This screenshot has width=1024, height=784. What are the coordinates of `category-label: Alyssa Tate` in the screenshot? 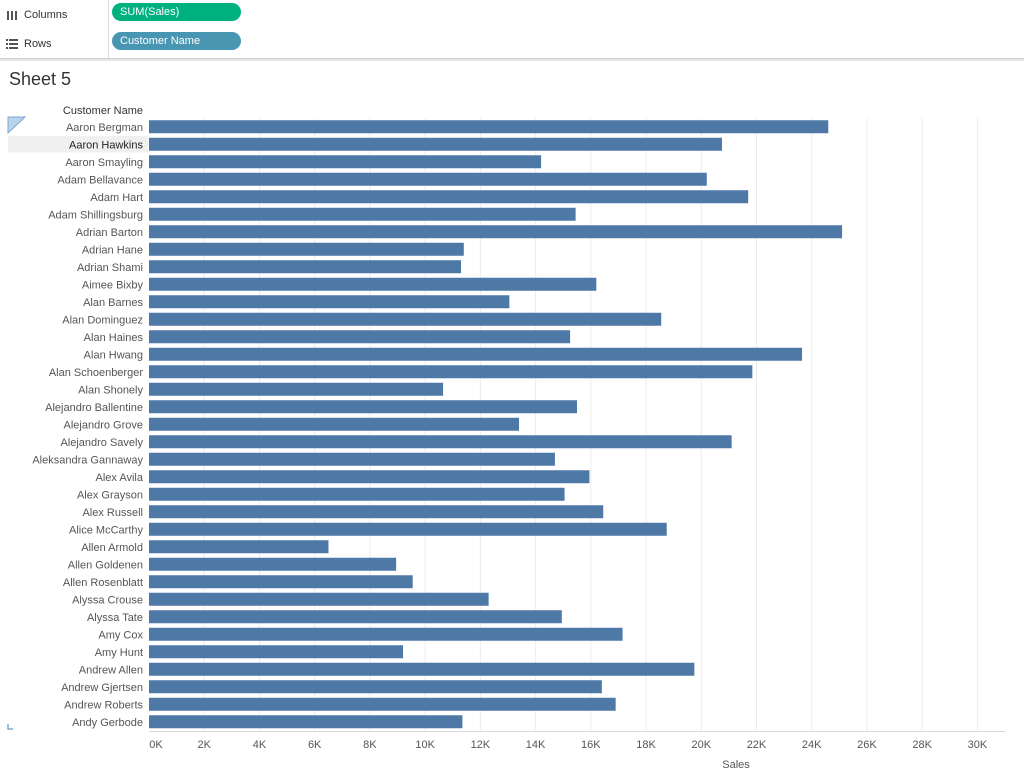 It's located at (115, 618).